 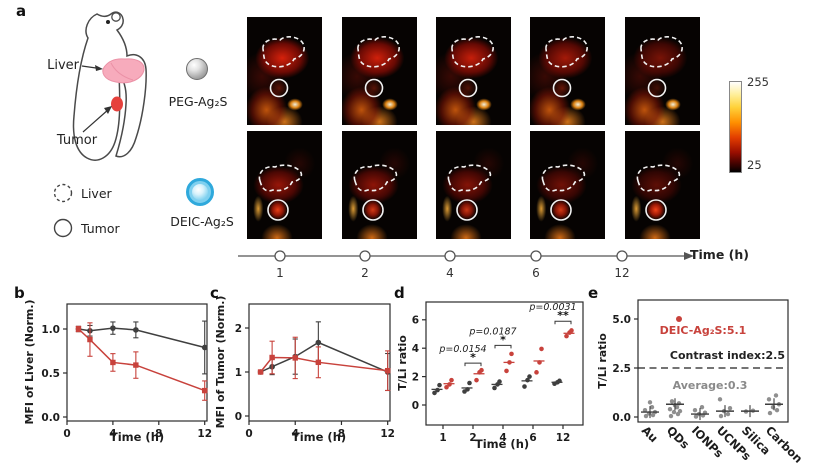 What do you see at coordinates (754, 165) in the screenshot?
I see `colorbar-min-label: 25` at bounding box center [754, 165].